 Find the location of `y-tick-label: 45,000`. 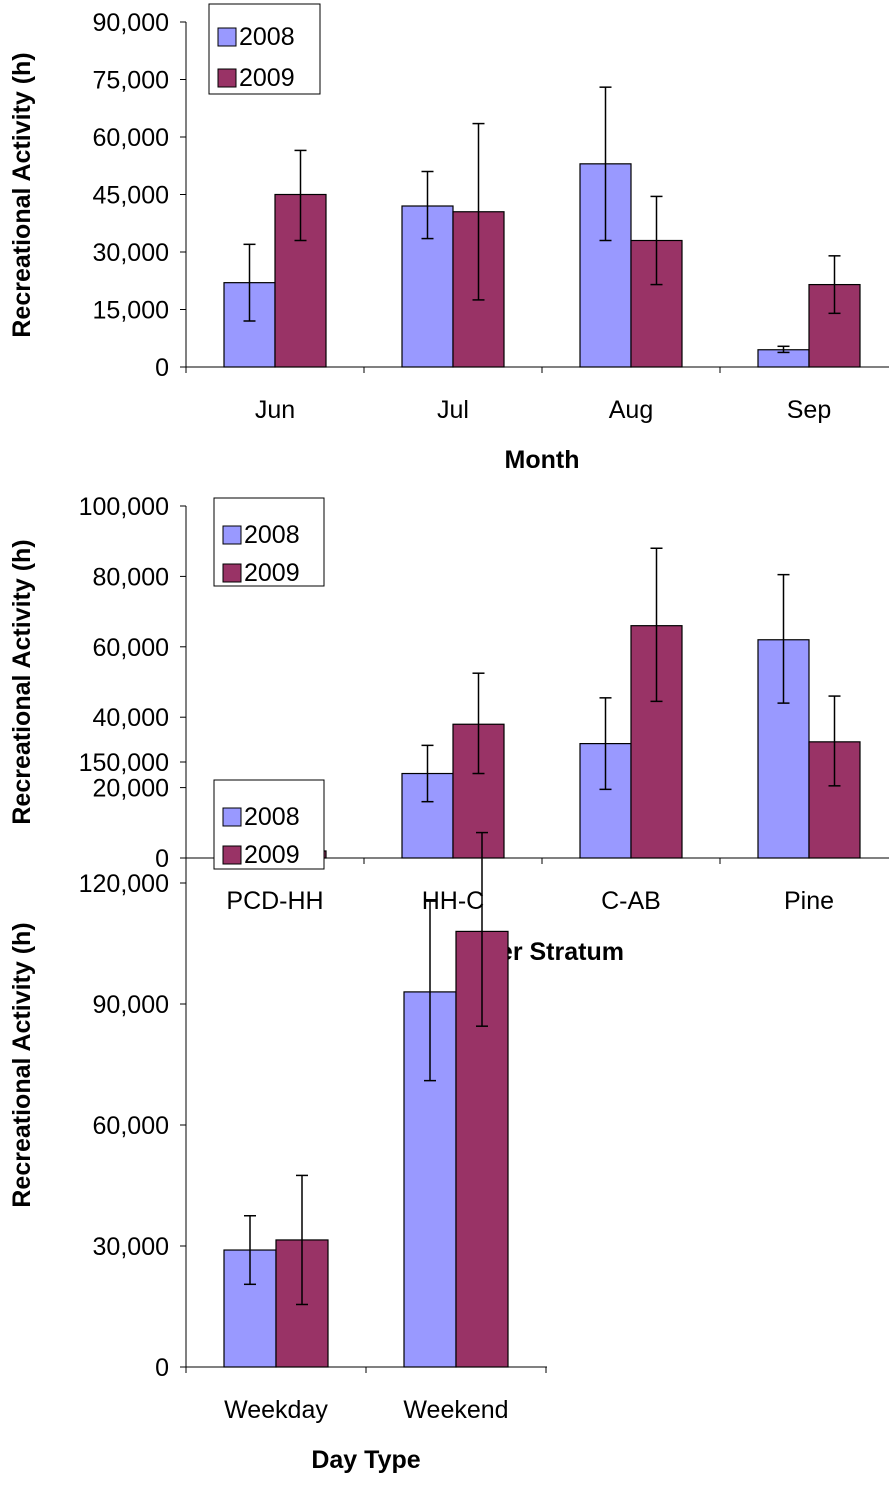

y-tick-label: 45,000 is located at coordinates (131, 196).